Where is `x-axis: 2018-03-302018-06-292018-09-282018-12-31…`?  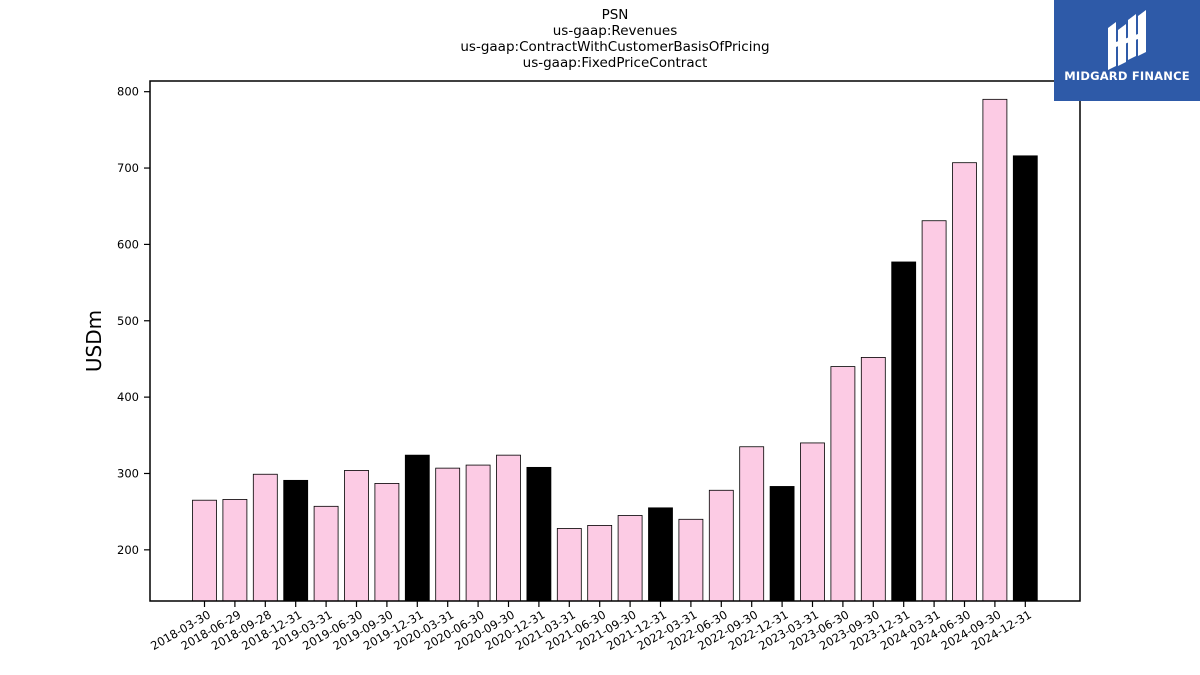 x-axis: 2018-03-302018-06-292018-09-282018-12-31… is located at coordinates (591, 627).